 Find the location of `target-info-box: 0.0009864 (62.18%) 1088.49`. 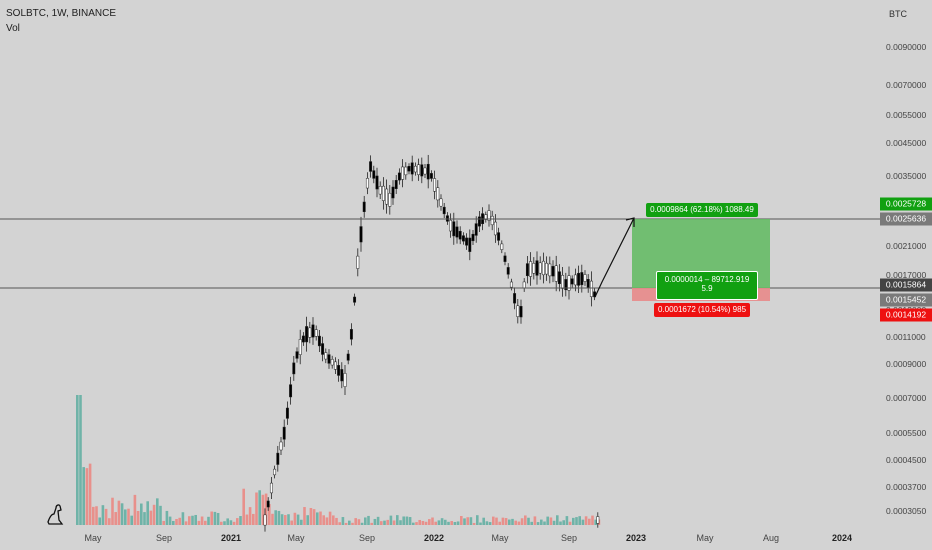

target-info-box: 0.0009864 (62.18%) 1088.49 is located at coordinates (702, 210).